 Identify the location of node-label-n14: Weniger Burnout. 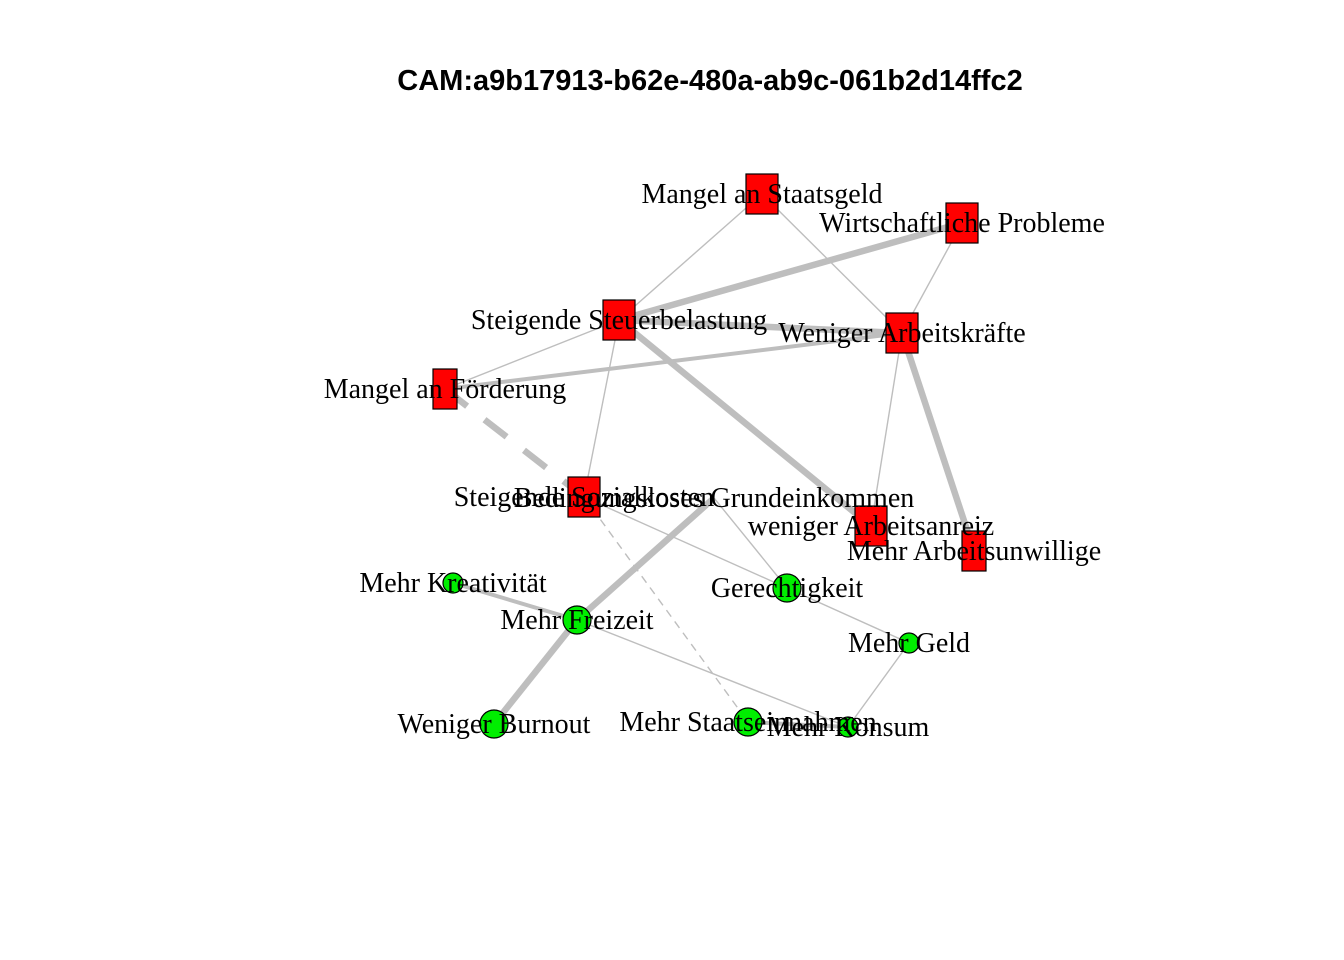
(494, 724).